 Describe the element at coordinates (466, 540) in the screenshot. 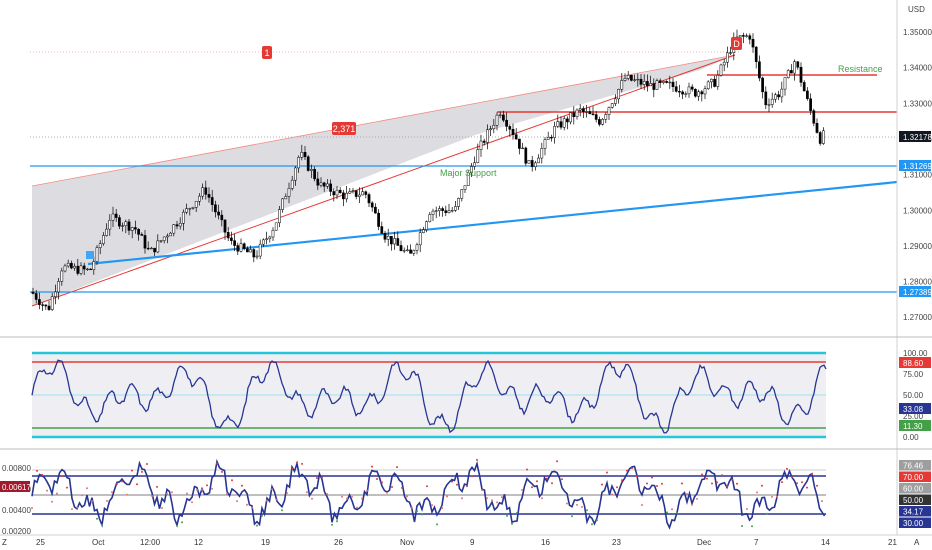

I see `time-axis: Z A 25 Oct 12:00 12 19 26 Nov 9 16 23 Dec 7 14 21` at that location.